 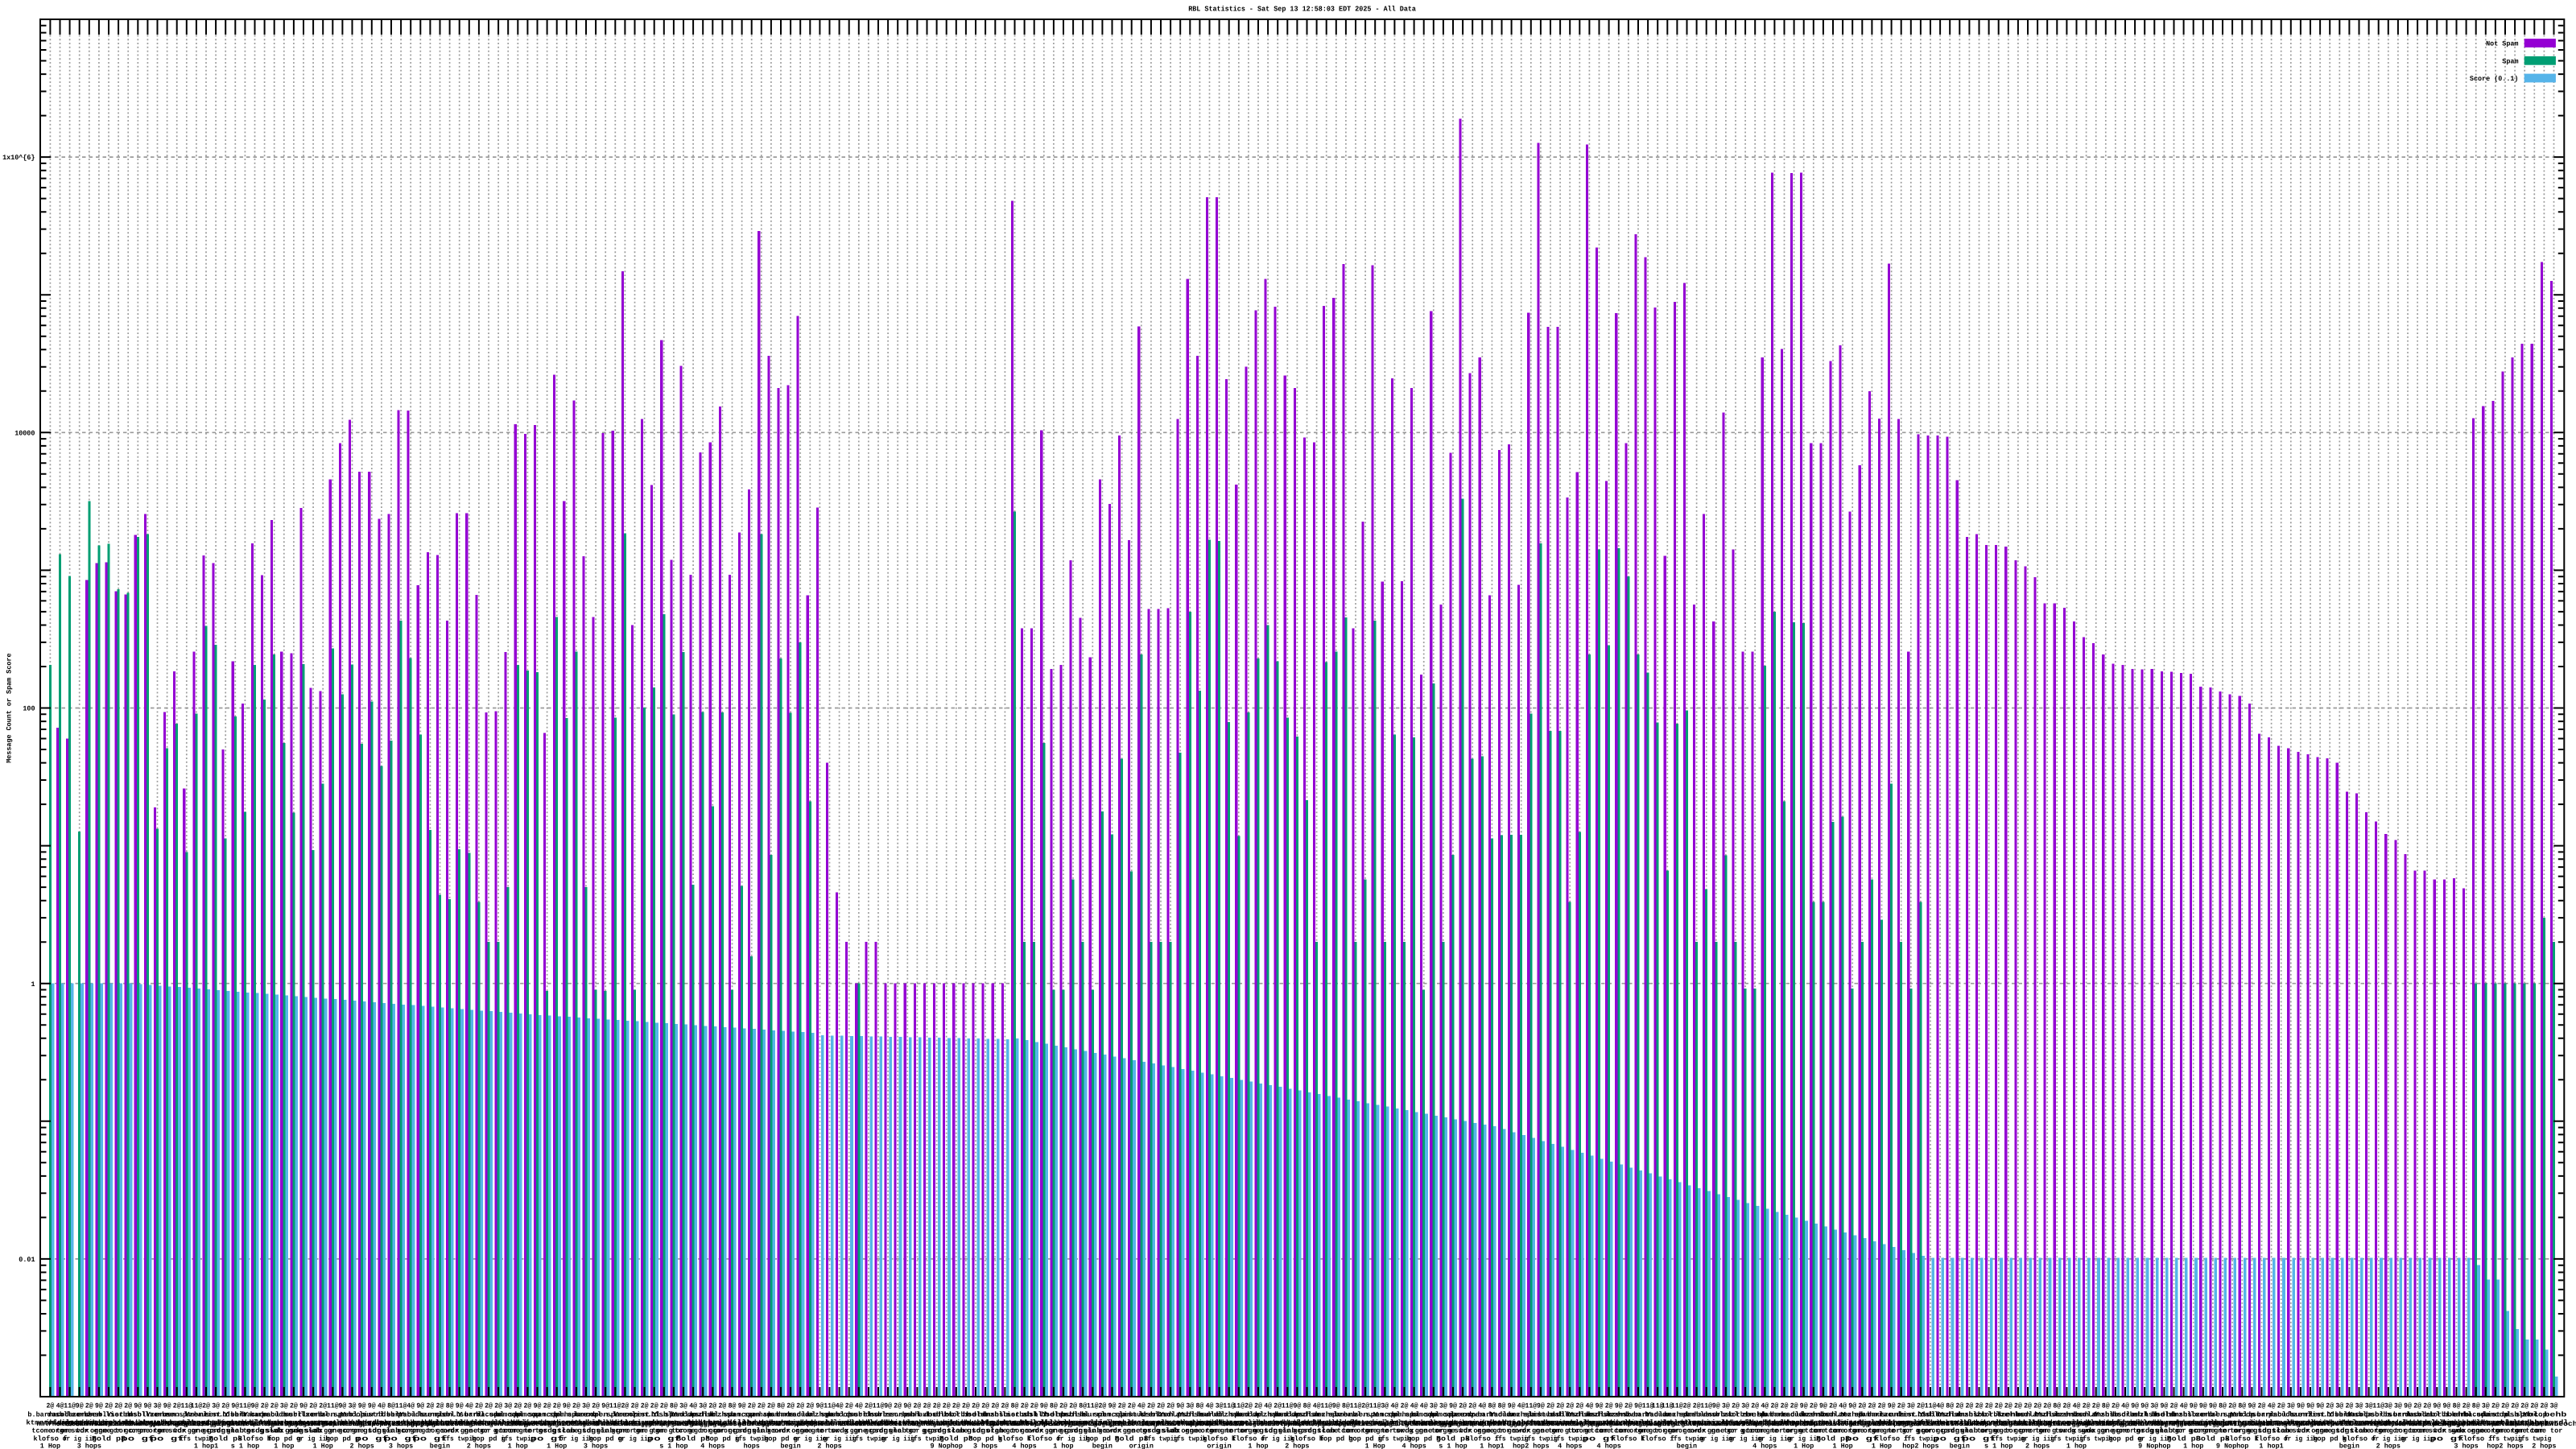 I want to click on svg-text: gdikhongmlpb, so click(x=1901, y=1423).